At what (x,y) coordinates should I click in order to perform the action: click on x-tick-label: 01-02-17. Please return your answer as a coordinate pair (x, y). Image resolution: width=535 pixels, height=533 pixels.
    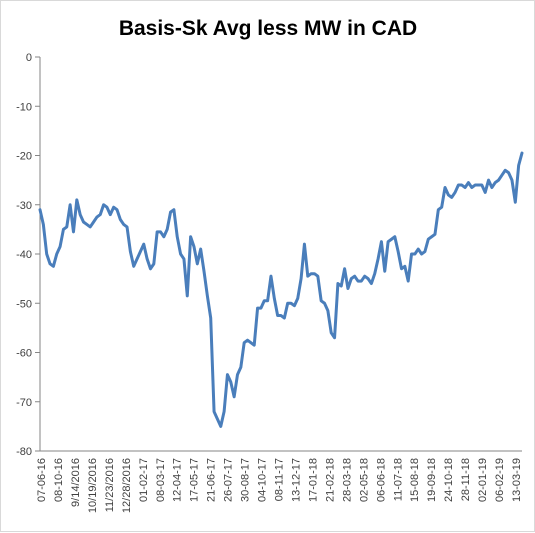
    Looking at the image, I should click on (144, 480).